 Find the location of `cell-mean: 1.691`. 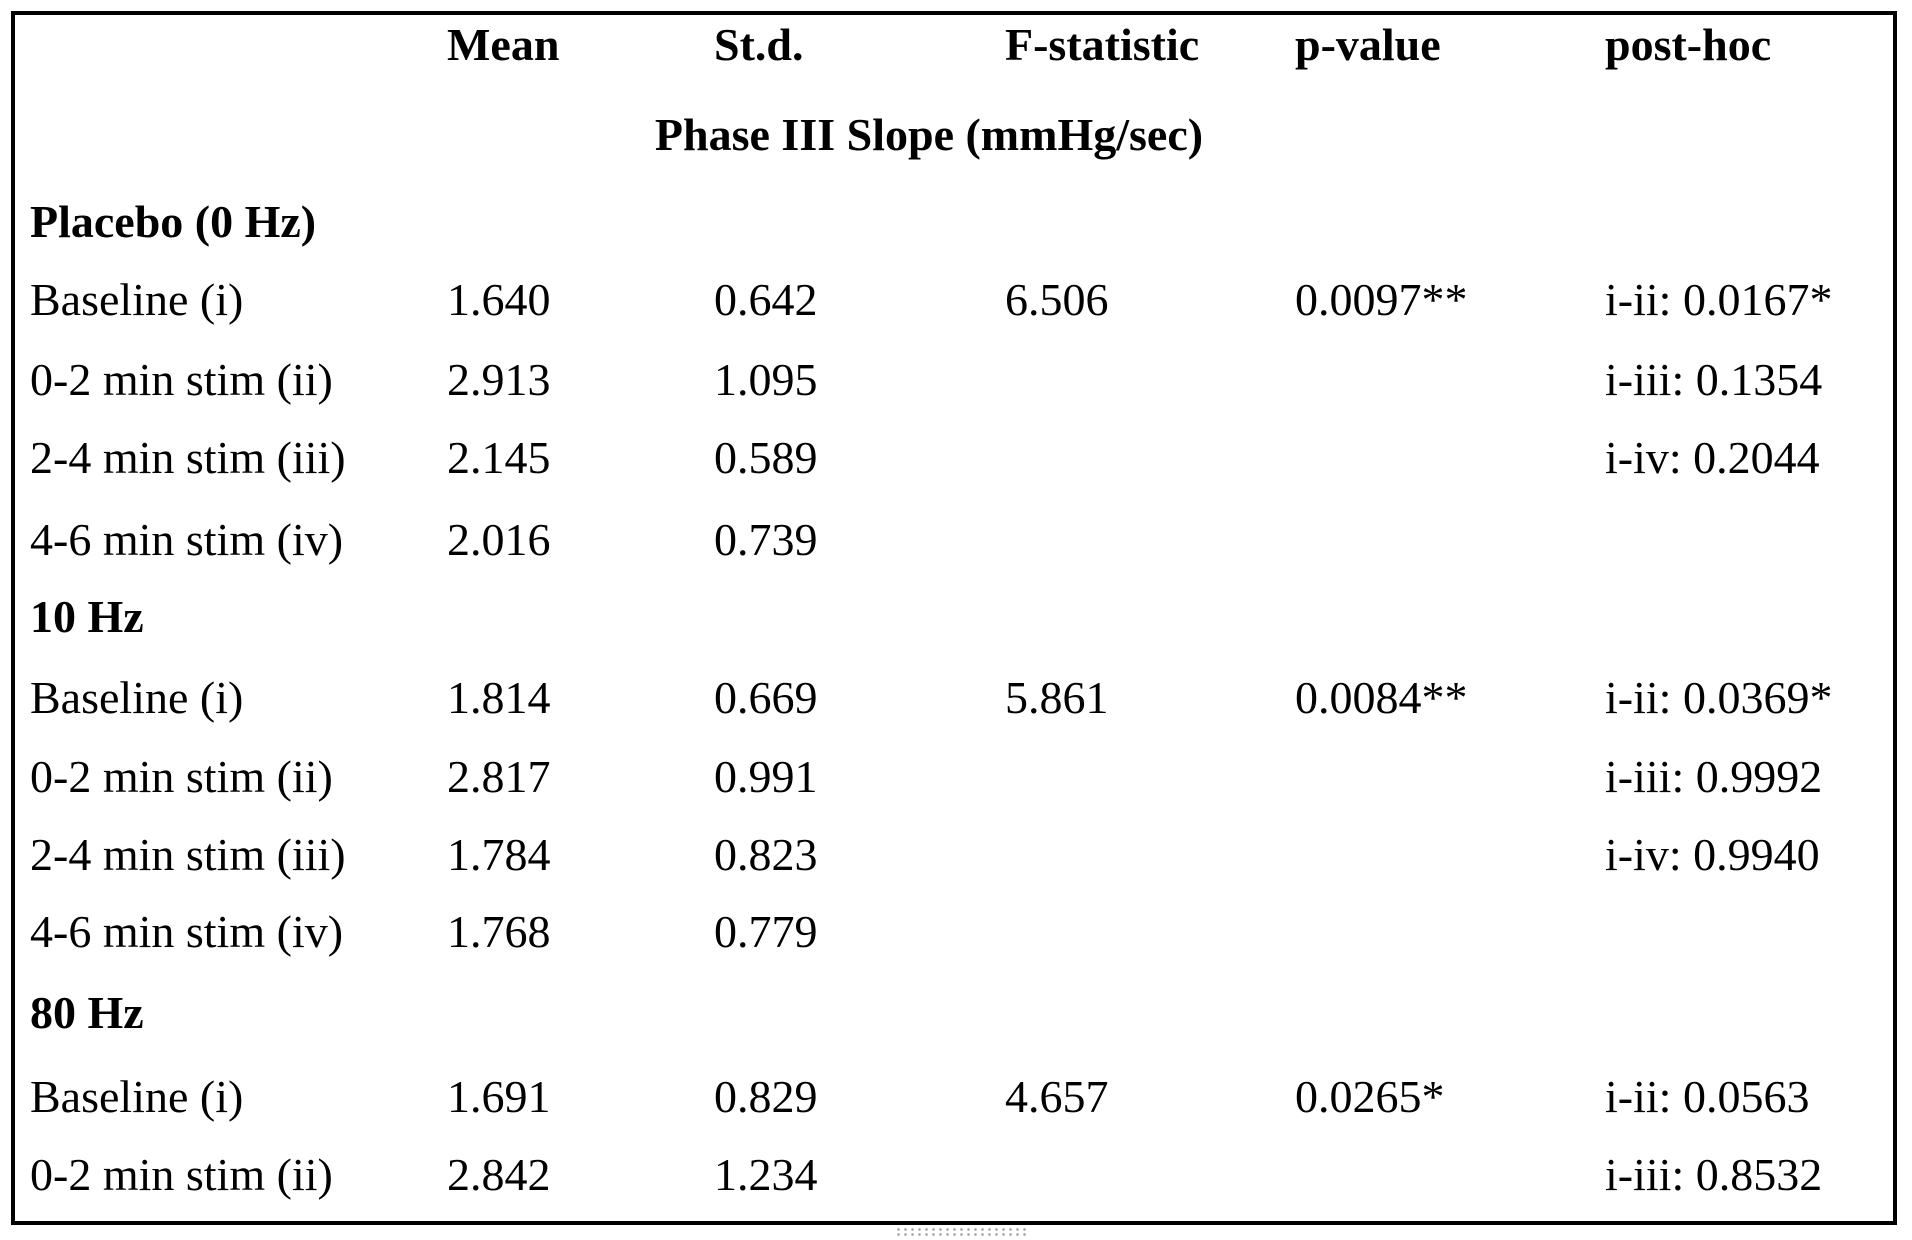

cell-mean: 1.691 is located at coordinates (499, 1096).